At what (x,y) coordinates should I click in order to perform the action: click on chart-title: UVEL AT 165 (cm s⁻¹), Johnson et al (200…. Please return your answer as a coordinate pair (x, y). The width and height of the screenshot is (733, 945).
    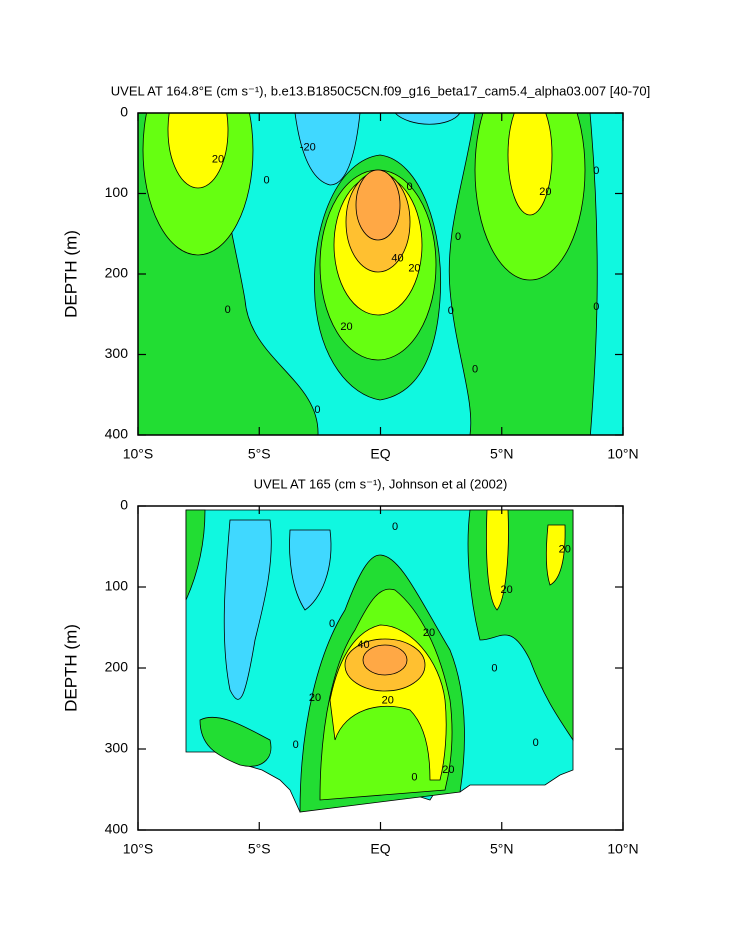
    Looking at the image, I should click on (381, 483).